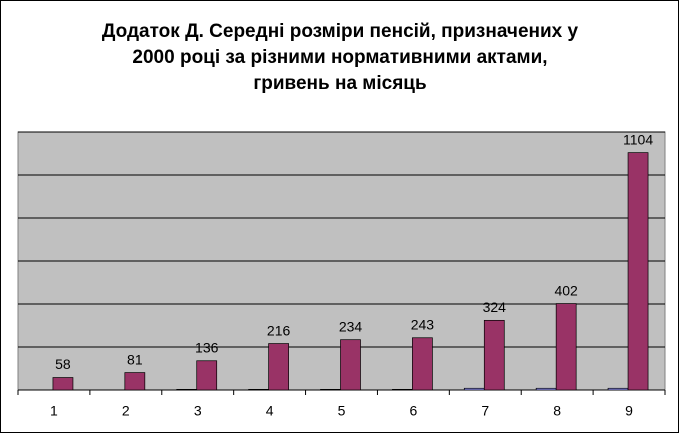 The height and width of the screenshot is (434, 680). Describe the element at coordinates (557, 411) in the screenshot. I see `x-tick-label: 8` at that location.